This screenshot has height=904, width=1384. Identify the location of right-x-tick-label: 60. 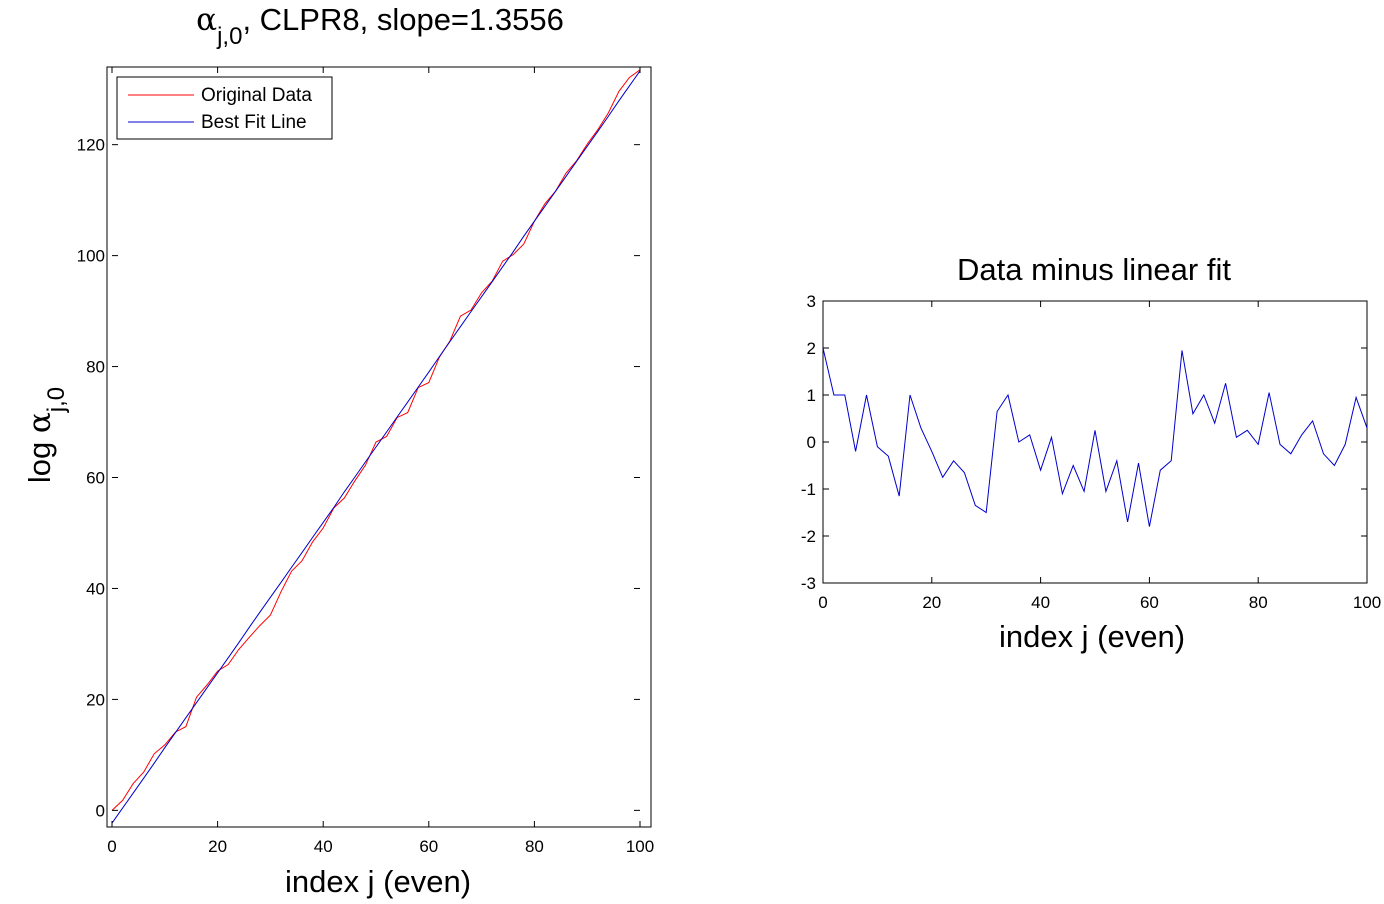
(1149, 602).